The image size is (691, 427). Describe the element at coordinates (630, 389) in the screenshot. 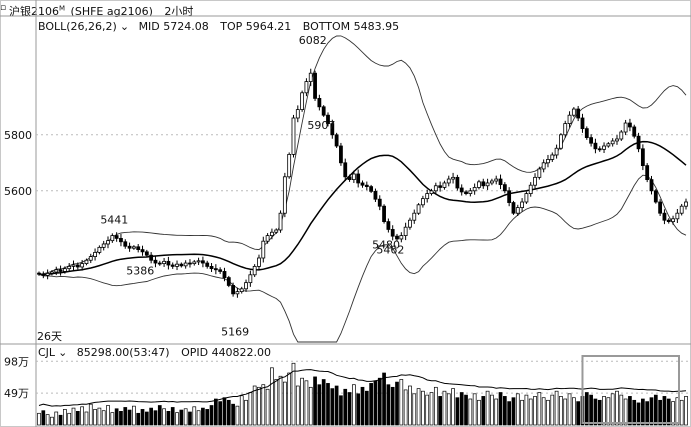

I see `selection-box` at that location.